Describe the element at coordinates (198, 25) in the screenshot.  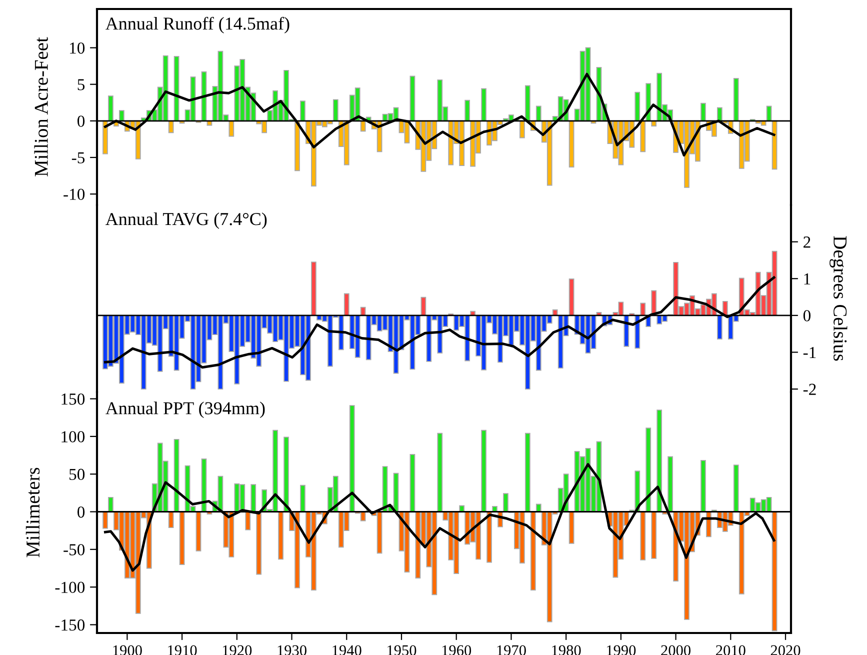
I see `chart-title: Annual Runoff (14.5maf)` at that location.